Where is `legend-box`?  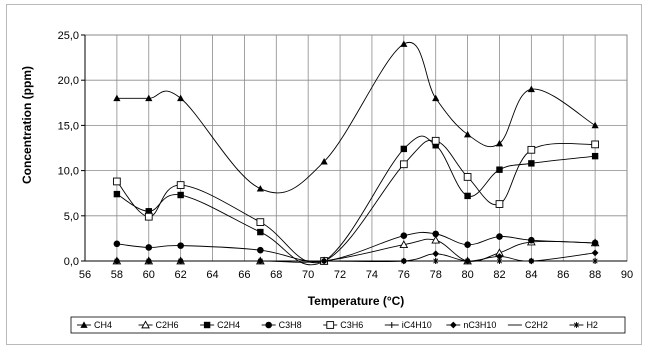 legend-box is located at coordinates (348, 325).